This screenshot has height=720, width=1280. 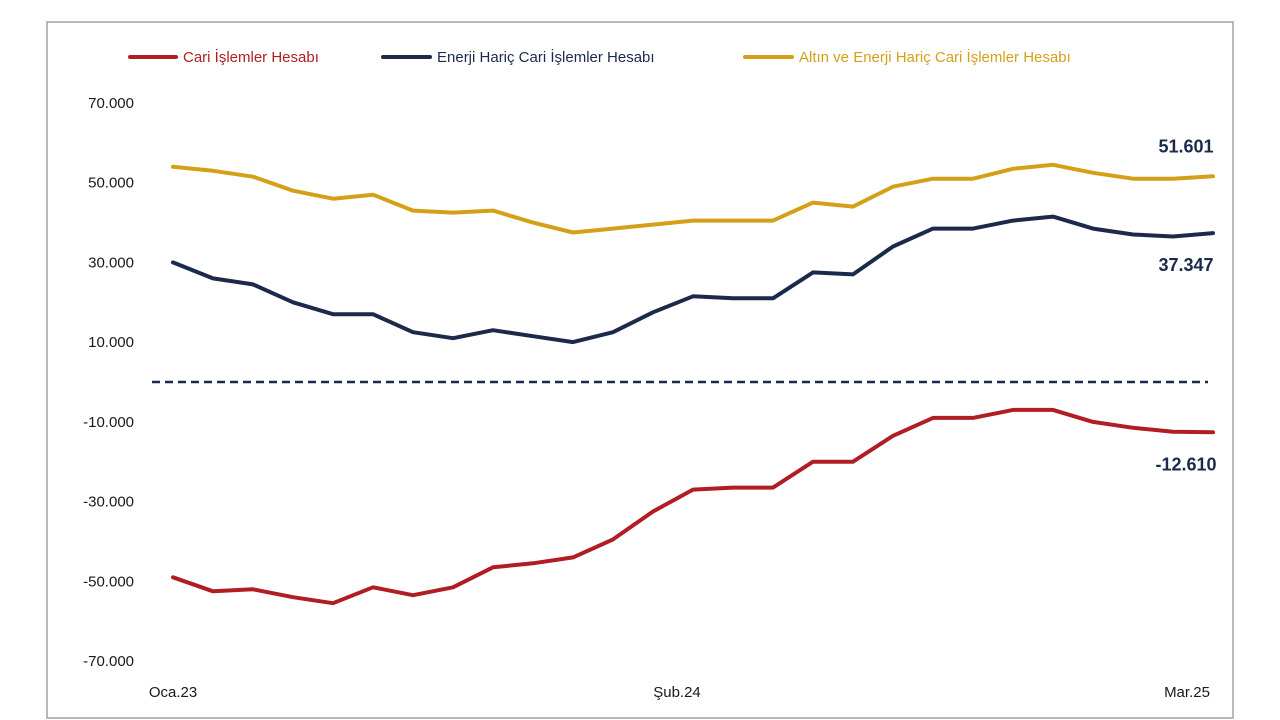 I want to click on y-tick-label: -50.000, so click(x=108, y=581).